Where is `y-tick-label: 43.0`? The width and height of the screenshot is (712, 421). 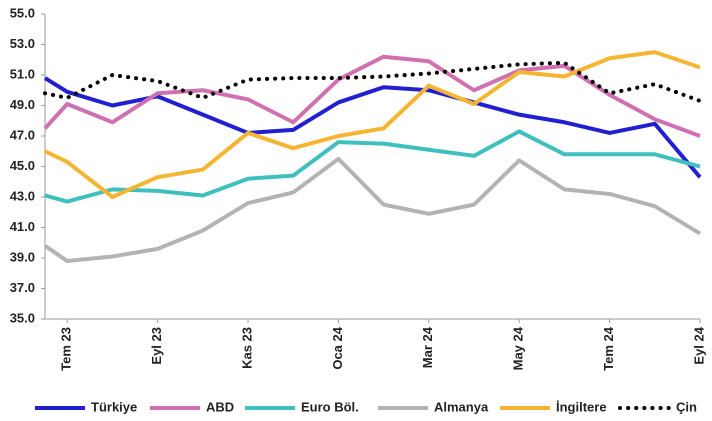 y-tick-label: 43.0 is located at coordinates (22, 195).